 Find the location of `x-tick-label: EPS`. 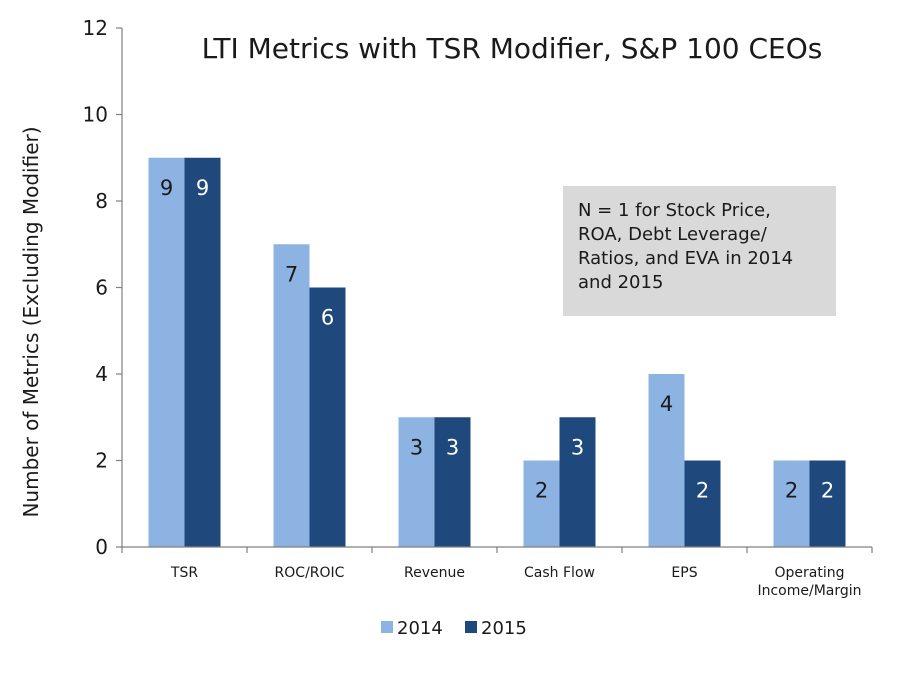

x-tick-label: EPS is located at coordinates (684, 573).